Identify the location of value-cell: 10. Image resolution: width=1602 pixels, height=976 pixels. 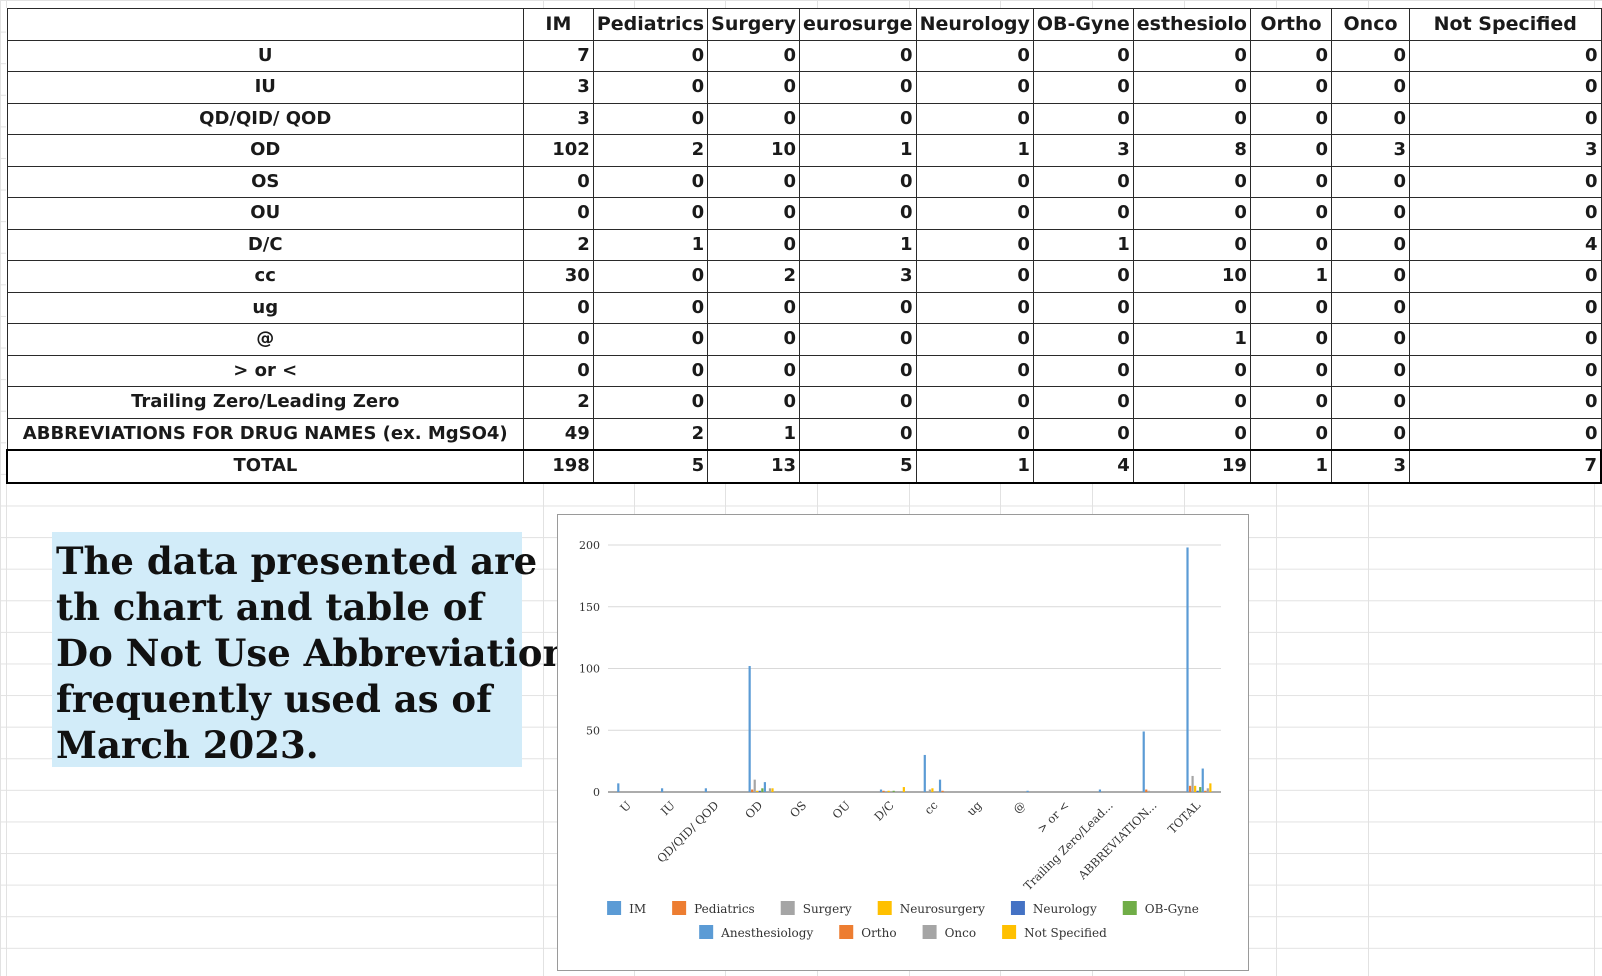
(1191, 276).